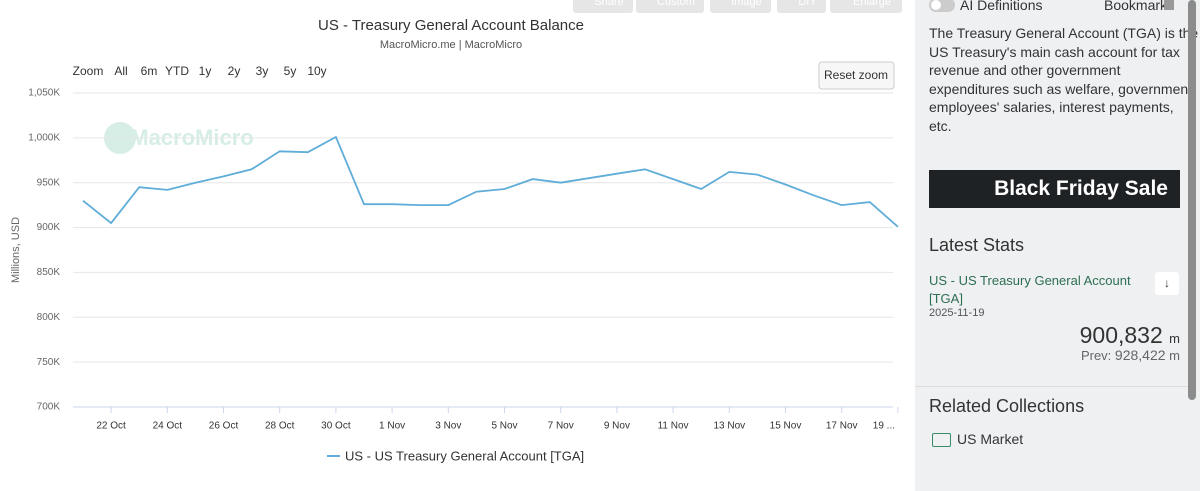 Image resolution: width=1200 pixels, height=491 pixels. I want to click on x-tick-label: 3 Nov, so click(448, 426).